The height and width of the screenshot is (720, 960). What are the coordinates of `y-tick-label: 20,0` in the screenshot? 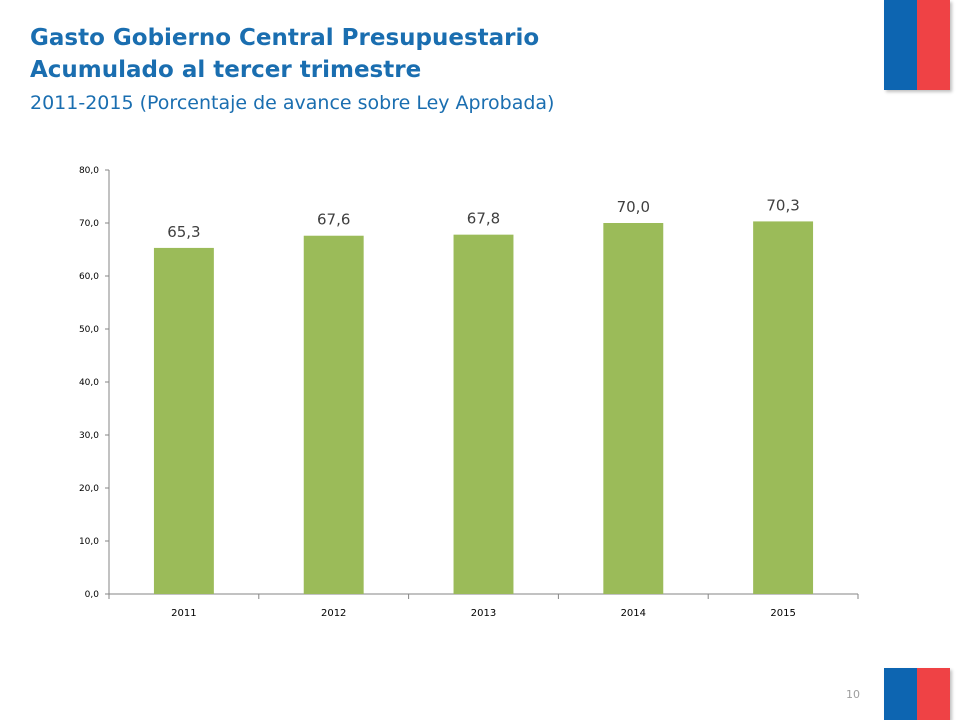 It's located at (89, 489).